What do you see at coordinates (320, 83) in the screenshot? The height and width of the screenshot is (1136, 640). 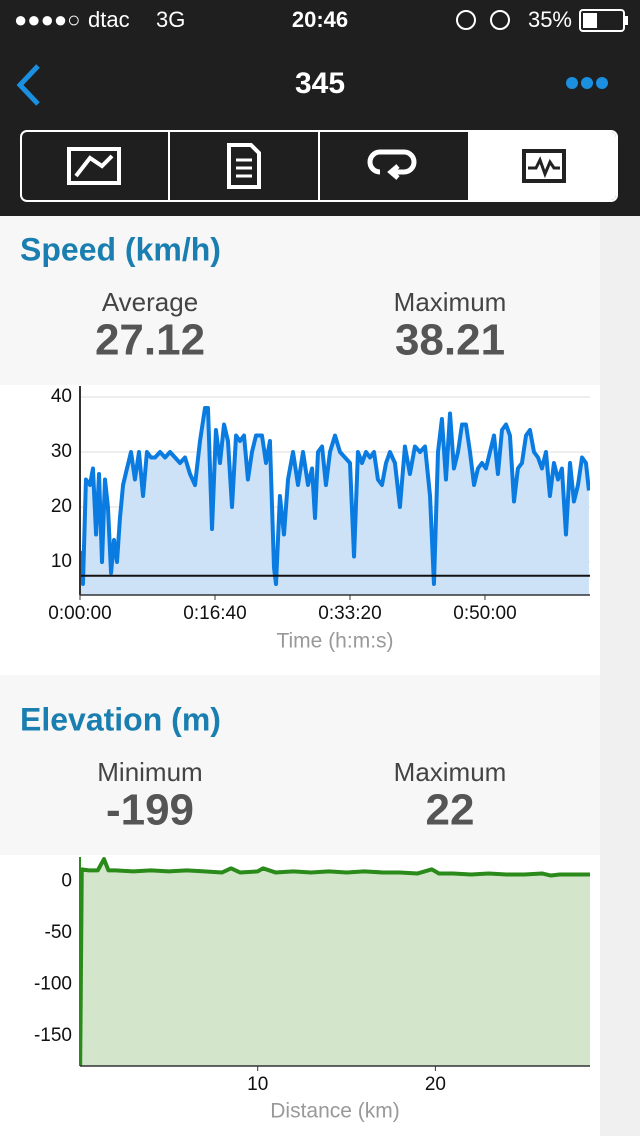 I see `nav-title: 345` at bounding box center [320, 83].